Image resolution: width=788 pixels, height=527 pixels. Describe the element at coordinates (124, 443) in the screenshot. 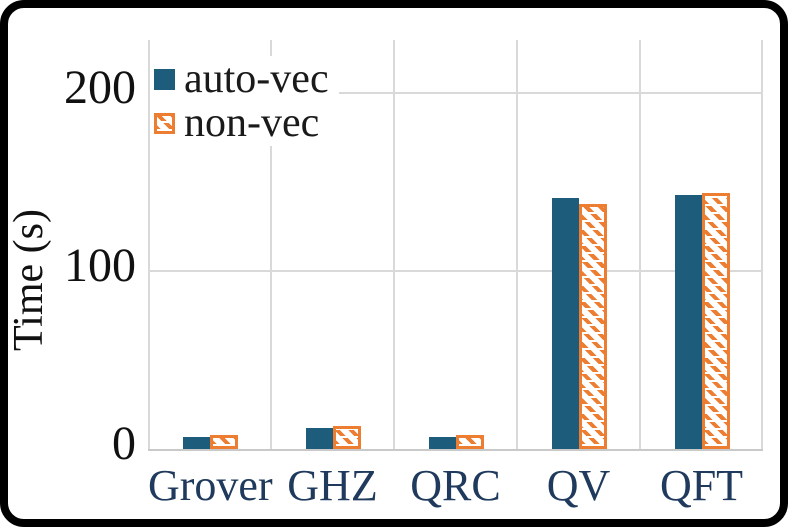

I see `y-tick-label-0: 0` at that location.